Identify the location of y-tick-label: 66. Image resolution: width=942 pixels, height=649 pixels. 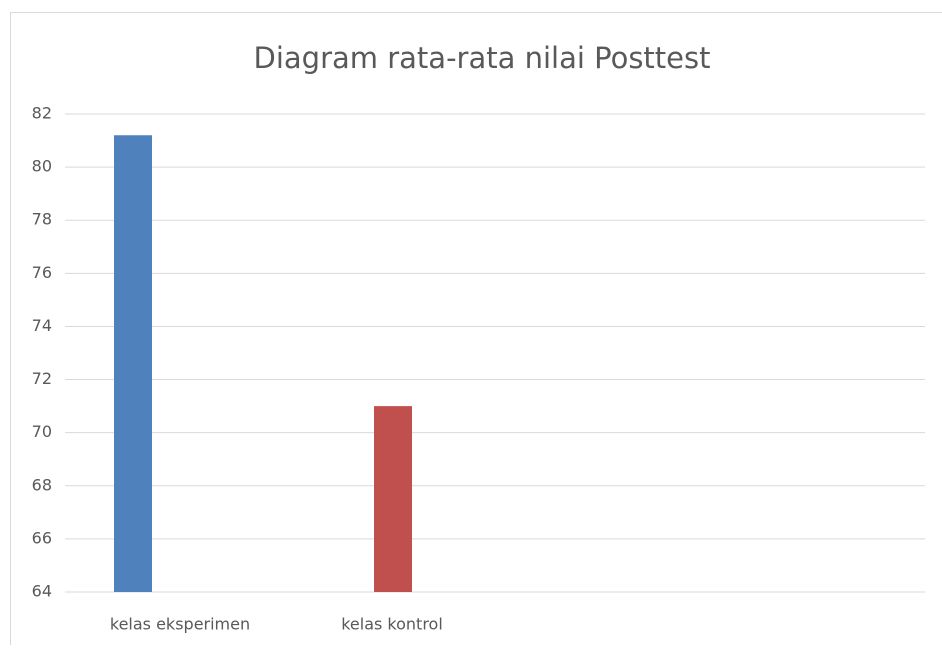
(42, 537).